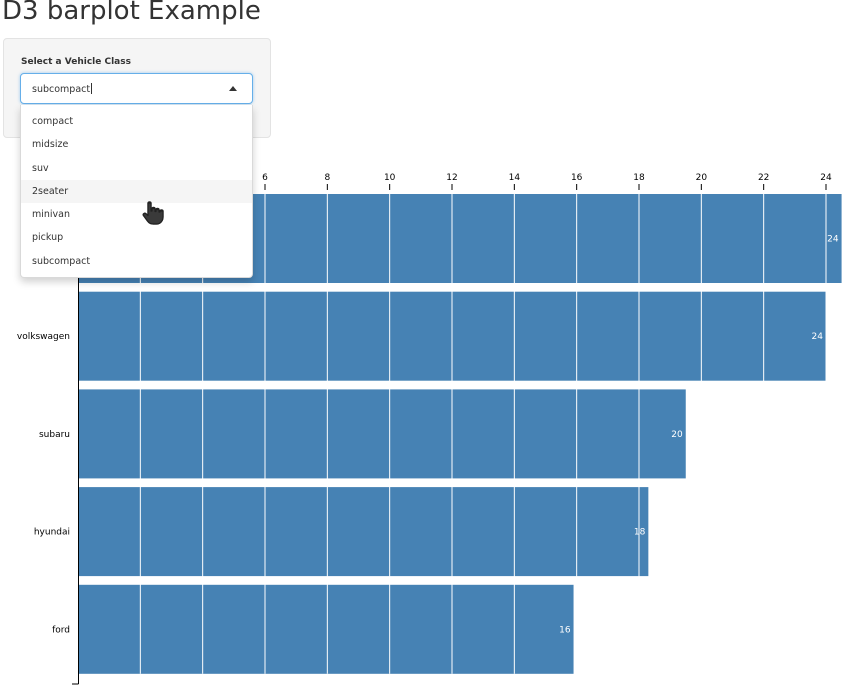 This screenshot has width=843, height=692. Describe the element at coordinates (639, 178) in the screenshot. I see `x-tick-label: 18` at that location.